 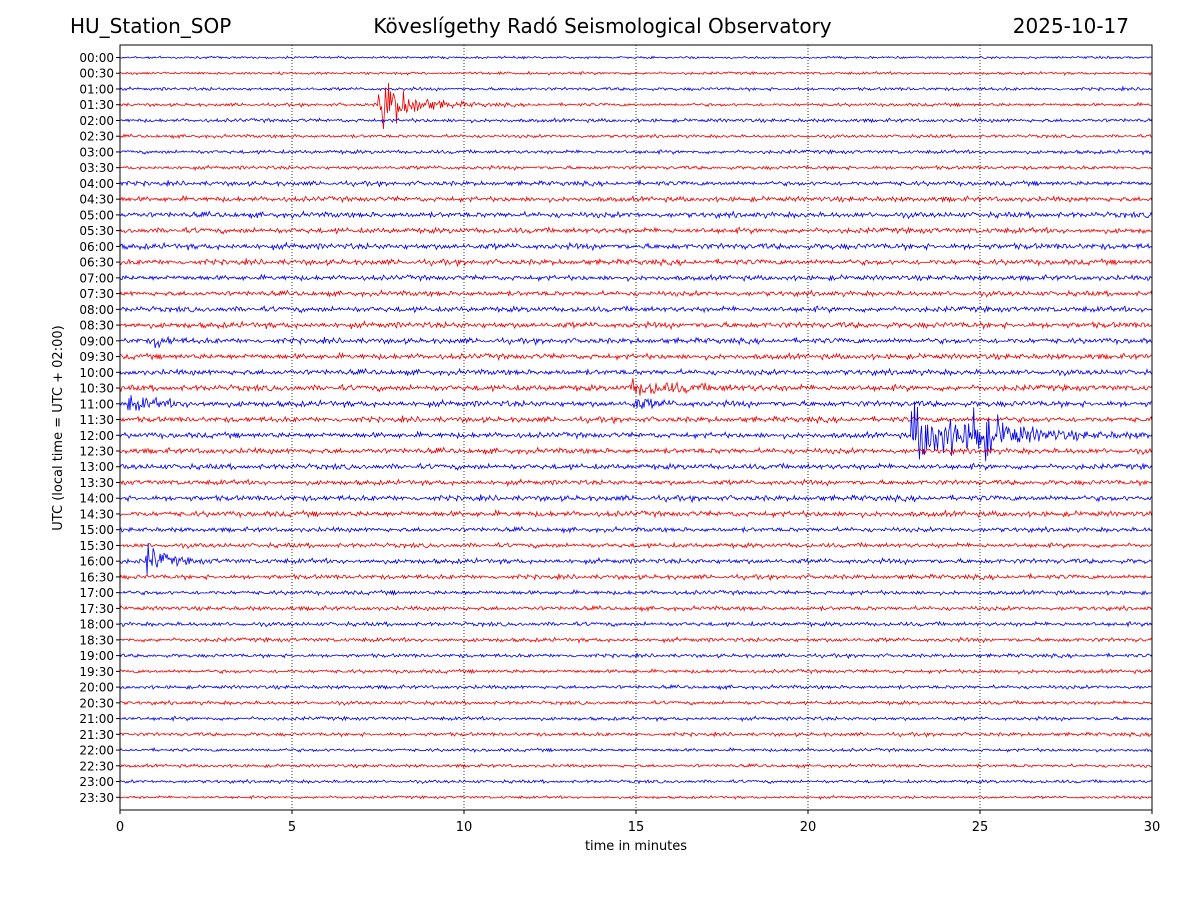 I want to click on y-tick-label: 04:30, so click(x=96, y=200).